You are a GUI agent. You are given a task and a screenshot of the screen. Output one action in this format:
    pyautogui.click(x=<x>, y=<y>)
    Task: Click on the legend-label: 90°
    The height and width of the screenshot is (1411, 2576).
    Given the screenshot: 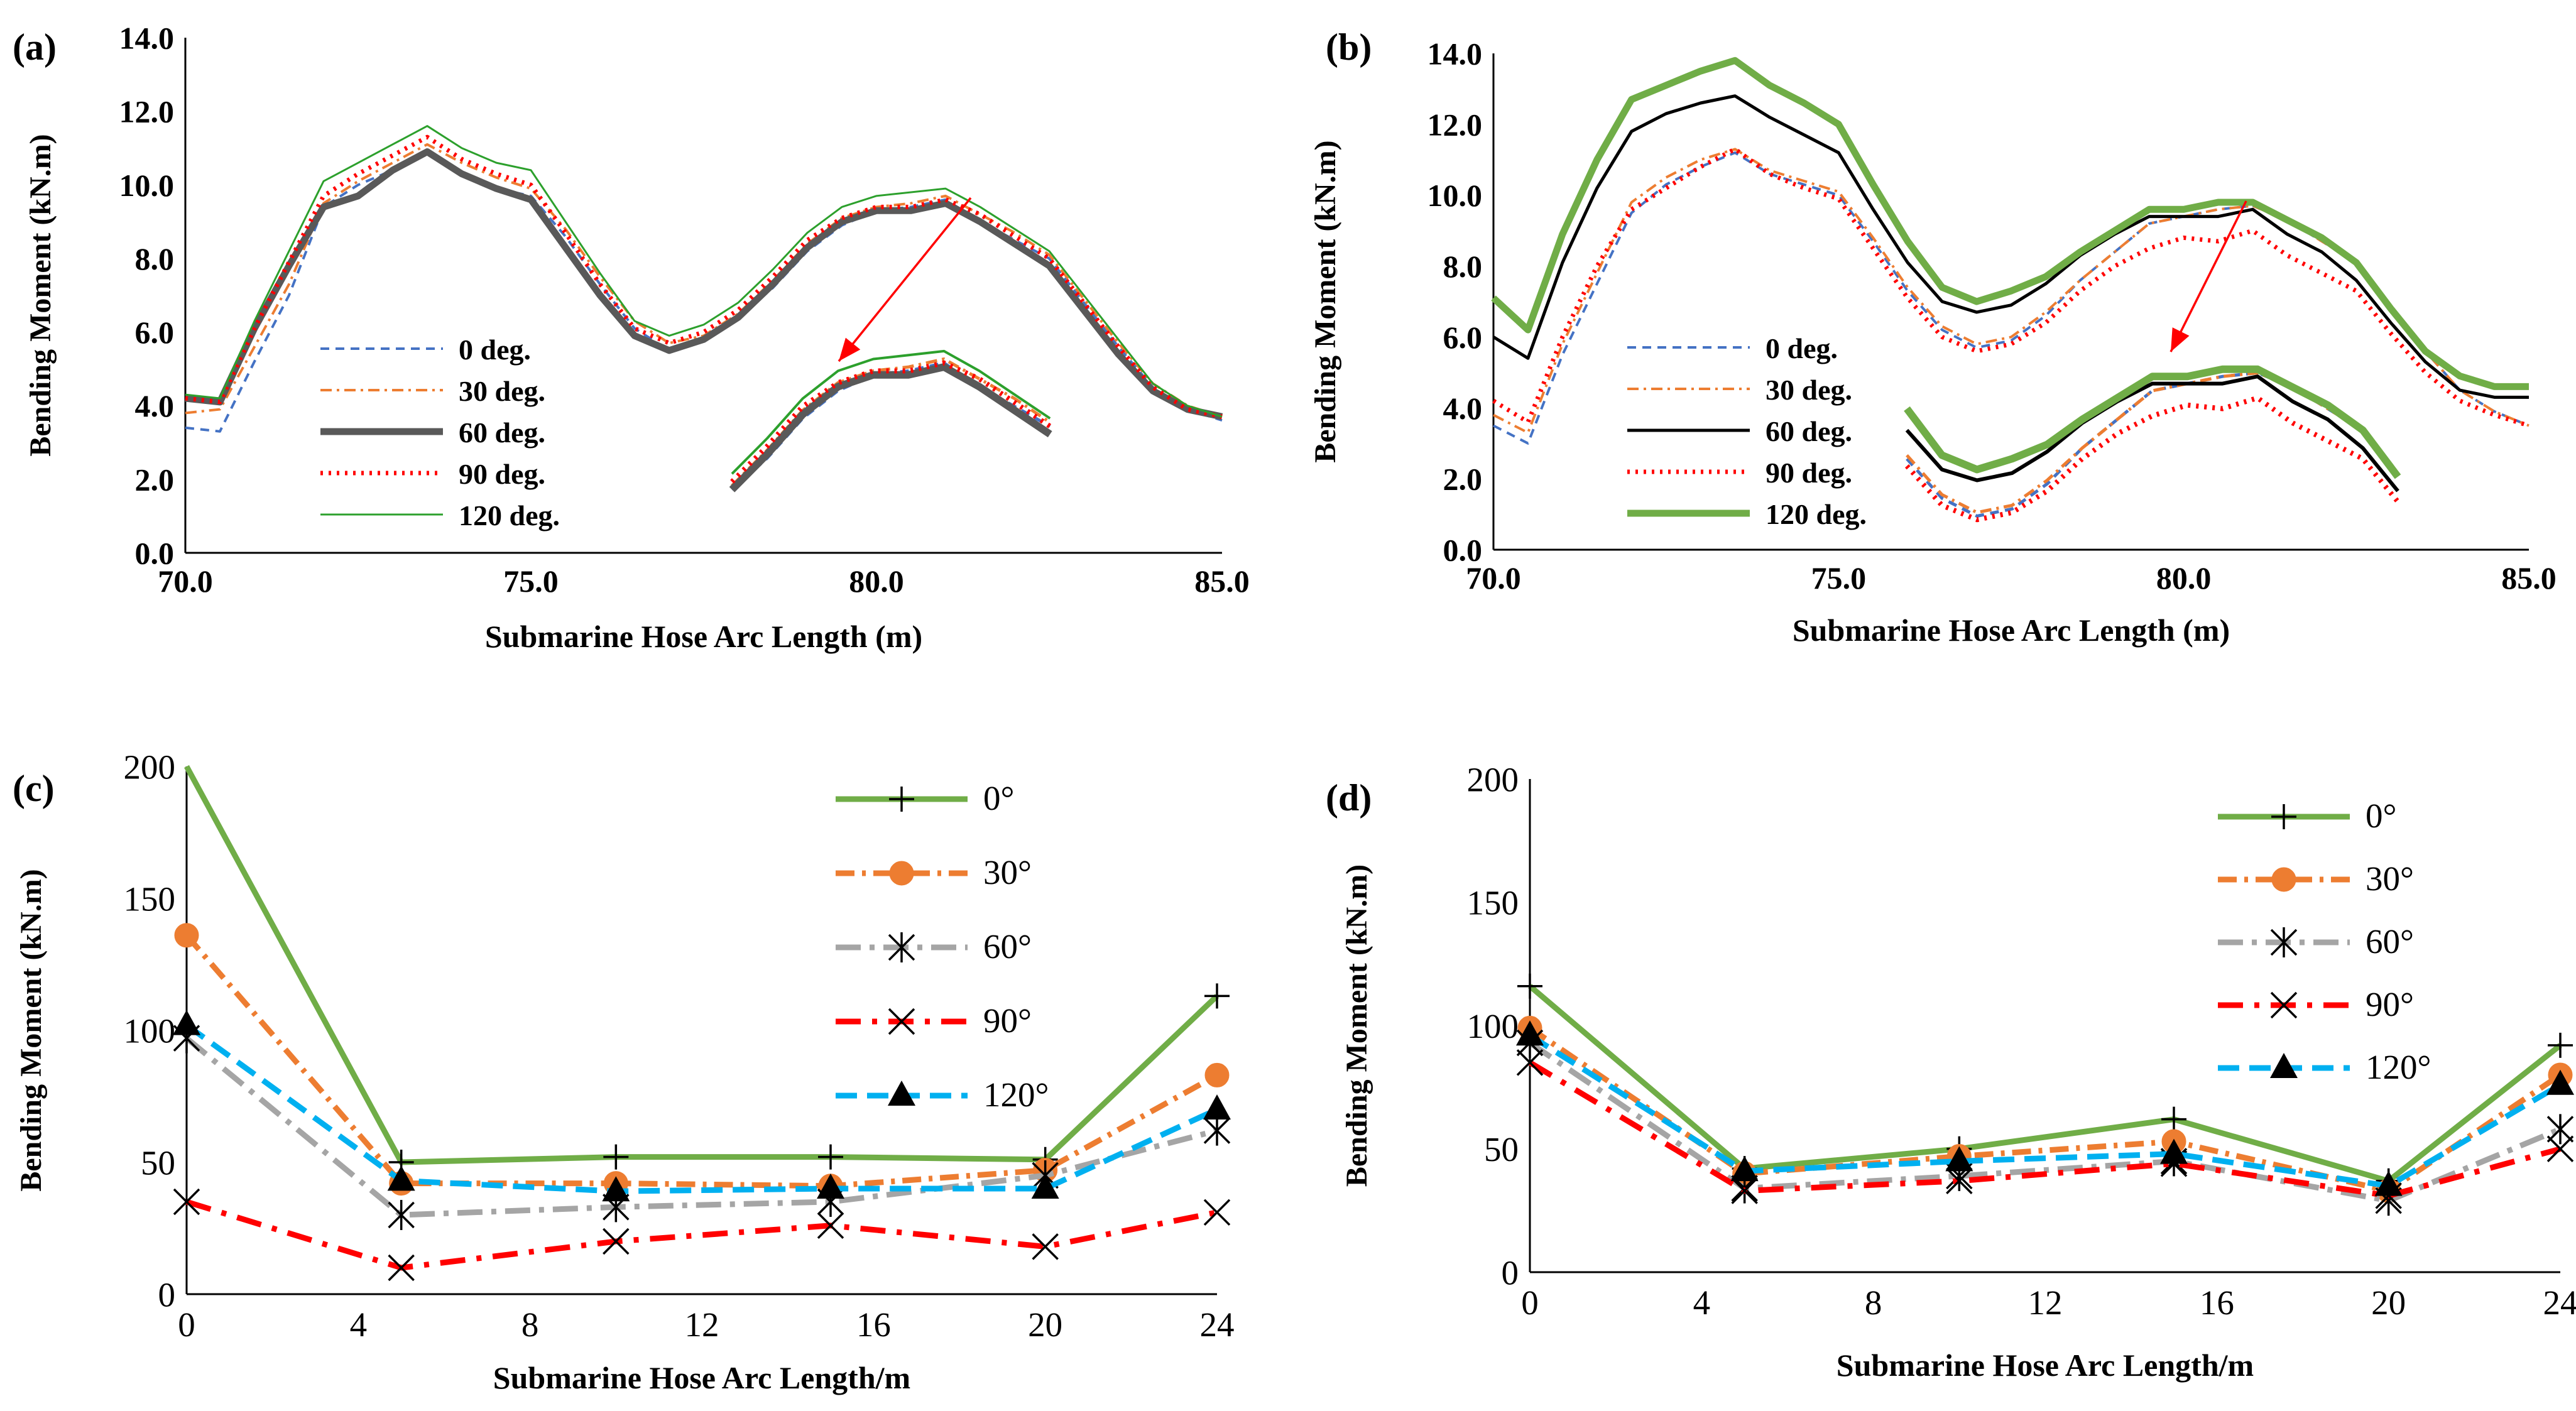 What is the action you would take?
    pyautogui.click(x=2390, y=1004)
    